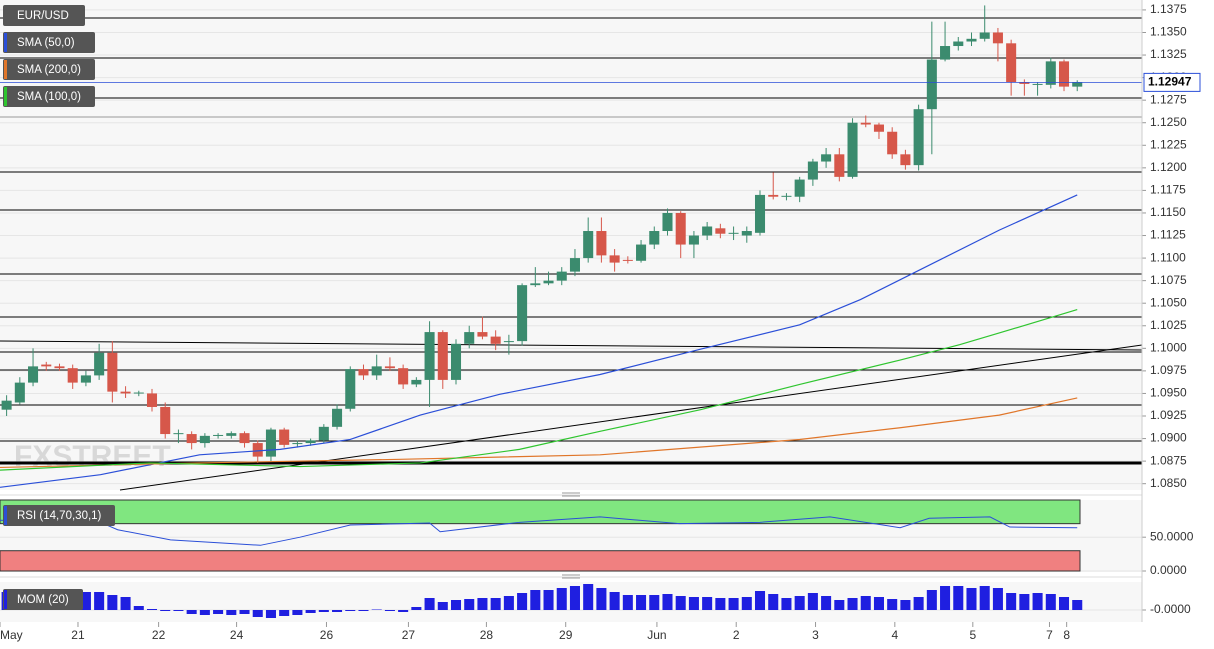  Describe the element at coordinates (1168, 167) in the screenshot. I see `y-tick-label: 1.1200` at that location.